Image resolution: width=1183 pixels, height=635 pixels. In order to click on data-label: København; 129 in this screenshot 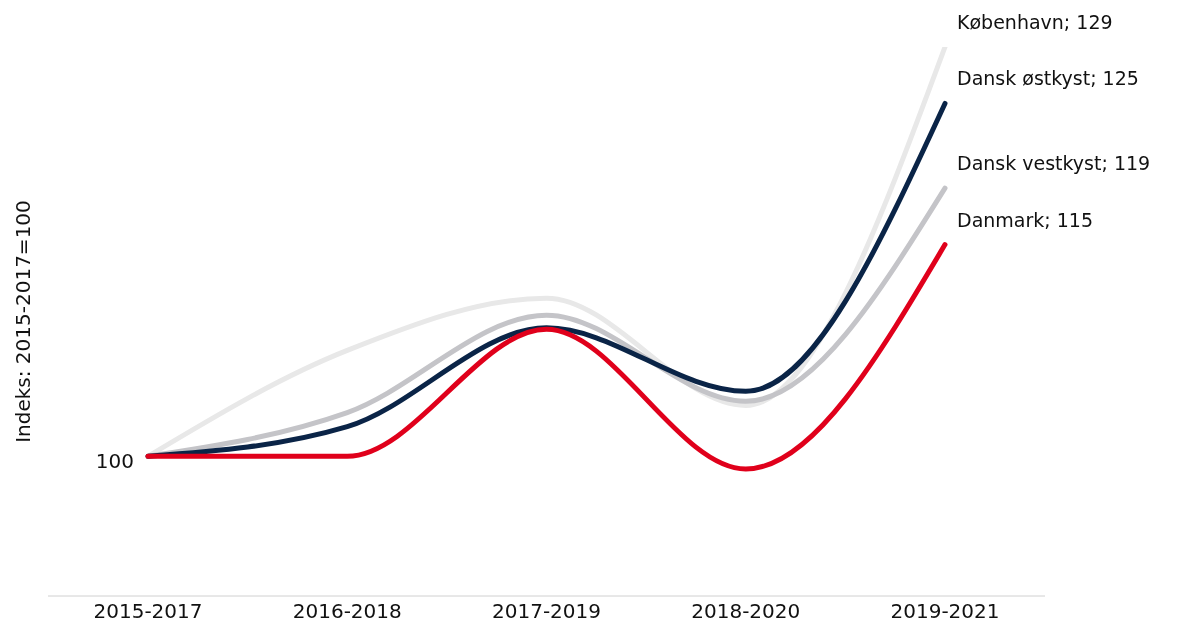, I will do `click(1035, 22)`.